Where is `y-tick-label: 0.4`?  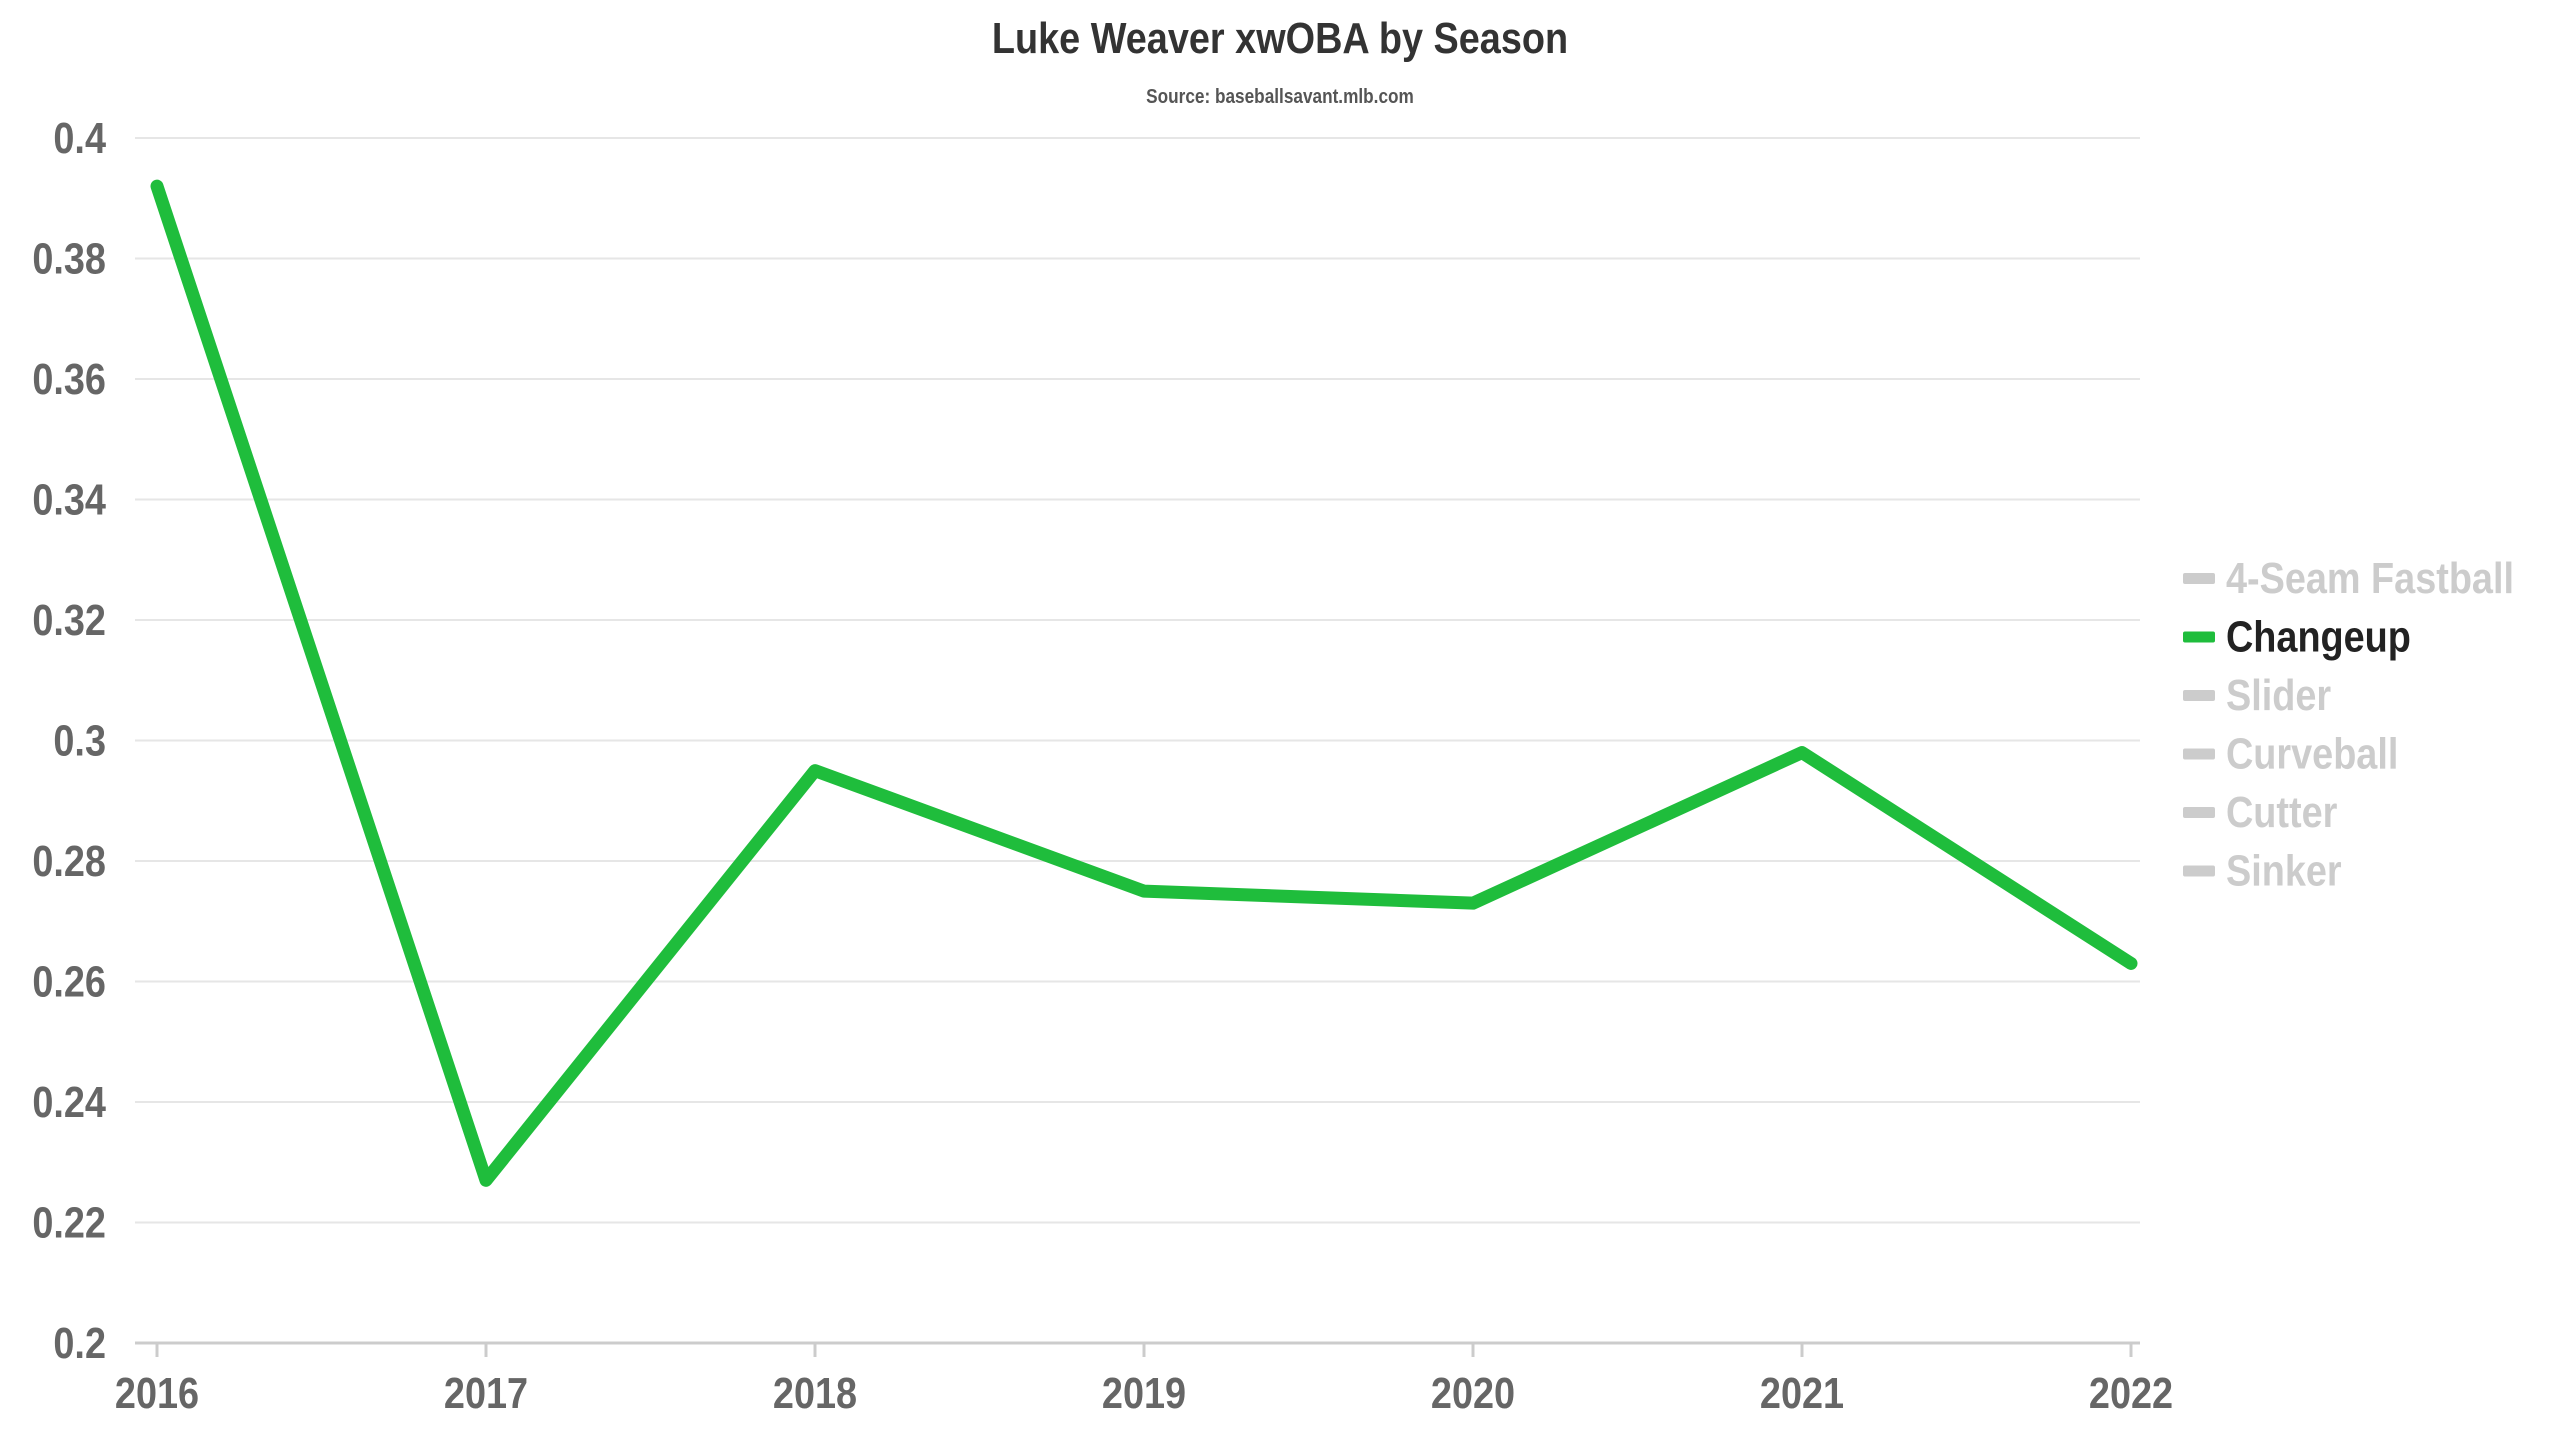 y-tick-label: 0.4 is located at coordinates (79, 137).